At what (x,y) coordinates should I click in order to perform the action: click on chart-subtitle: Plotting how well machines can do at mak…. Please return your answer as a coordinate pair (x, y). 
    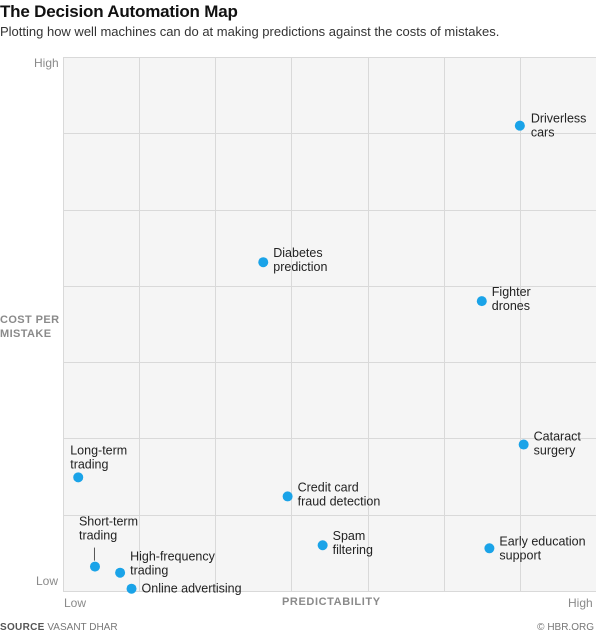
    Looking at the image, I should click on (250, 31).